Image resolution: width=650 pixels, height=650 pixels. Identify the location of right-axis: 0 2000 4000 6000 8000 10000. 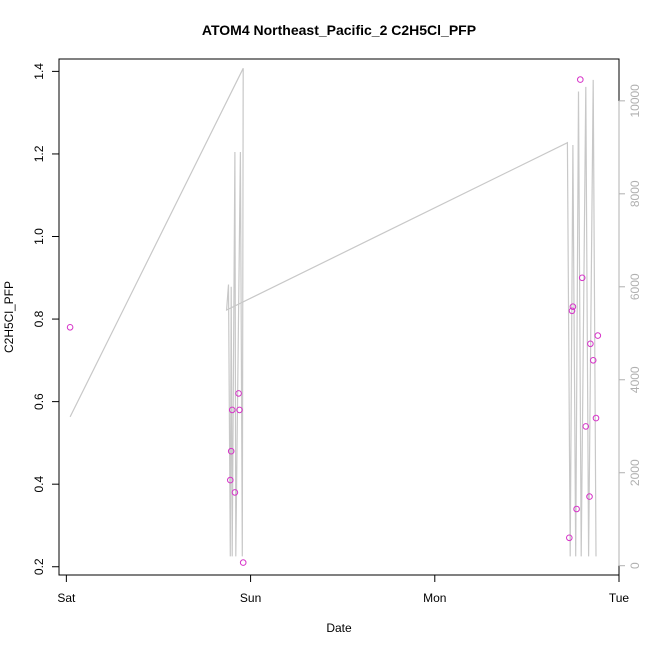
(630, 326).